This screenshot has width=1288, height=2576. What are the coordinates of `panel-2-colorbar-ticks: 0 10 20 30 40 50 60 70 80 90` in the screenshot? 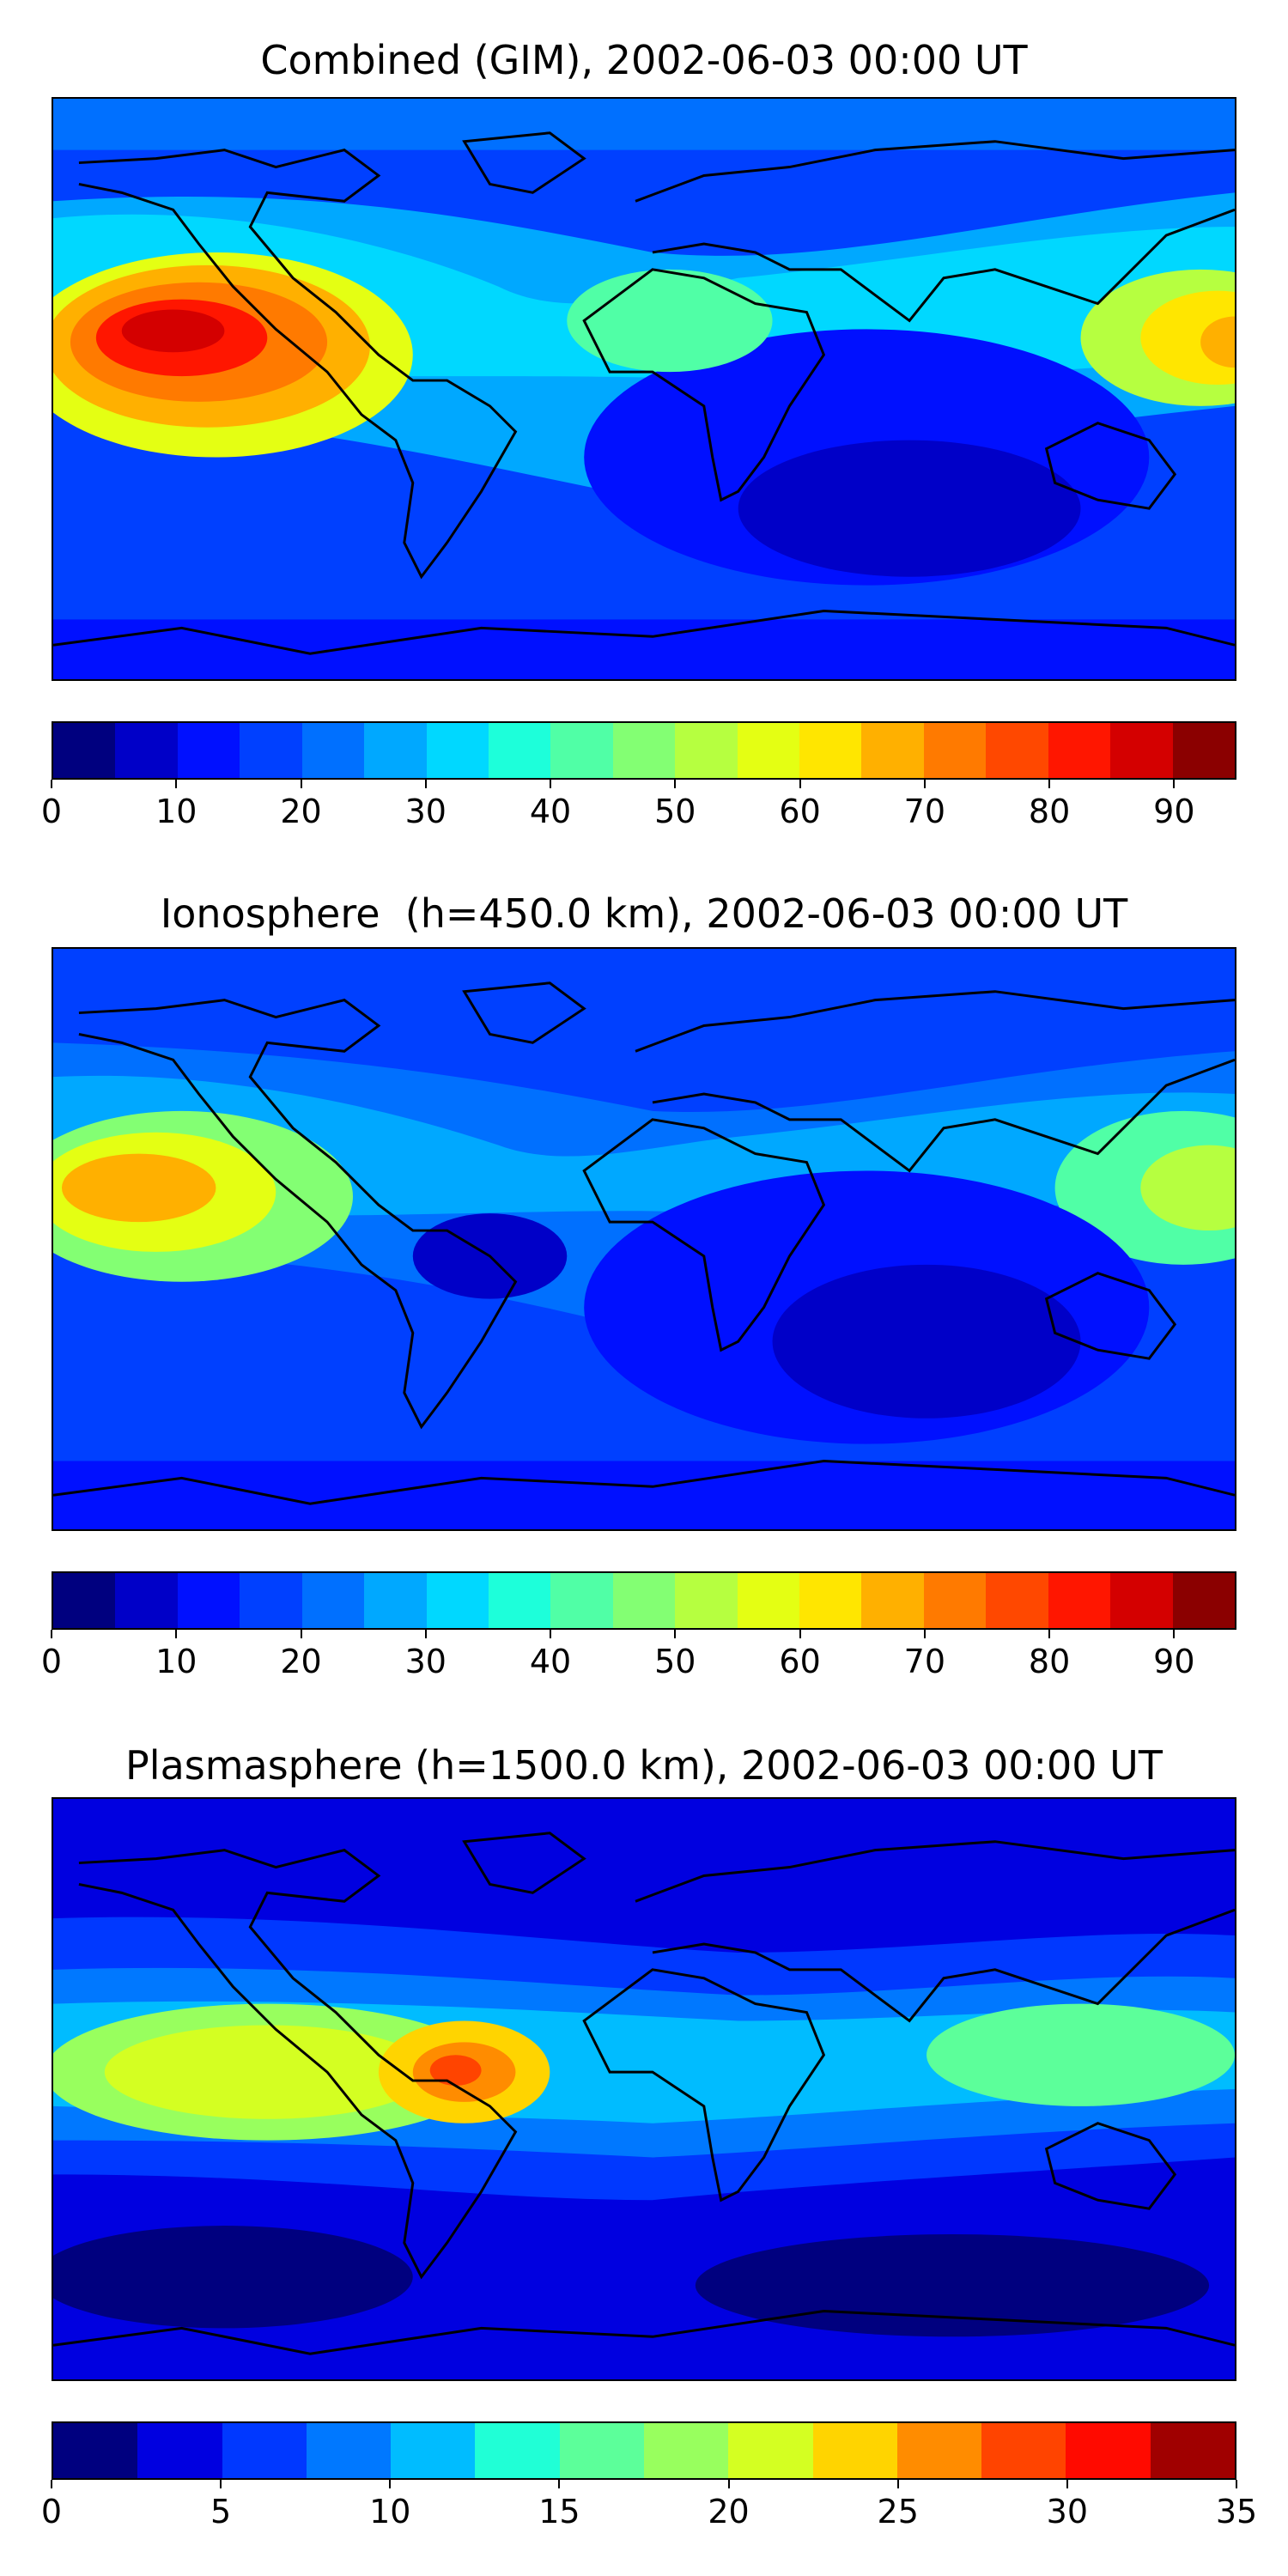 It's located at (638, 1656).